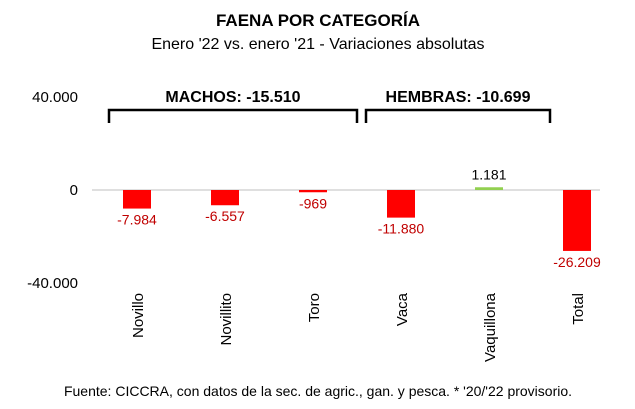 The width and height of the screenshot is (635, 409). What do you see at coordinates (329, 106) in the screenshot?
I see `group-brackets: MACHOS: -15.510 HEMBRAS: -10.699` at bounding box center [329, 106].